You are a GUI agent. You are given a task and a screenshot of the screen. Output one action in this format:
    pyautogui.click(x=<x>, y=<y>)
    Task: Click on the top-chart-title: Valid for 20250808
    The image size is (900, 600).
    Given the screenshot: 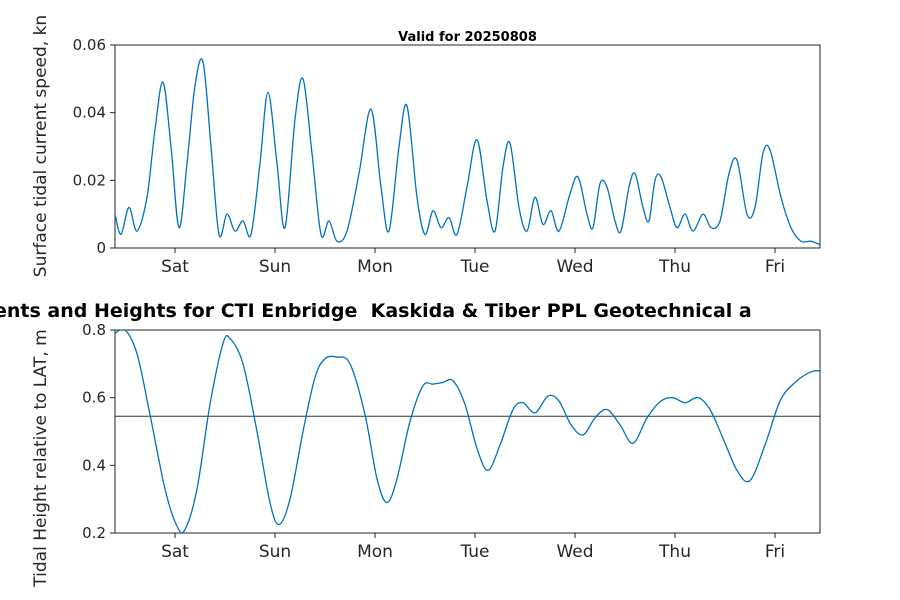 What is the action you would take?
    pyautogui.click(x=467, y=37)
    